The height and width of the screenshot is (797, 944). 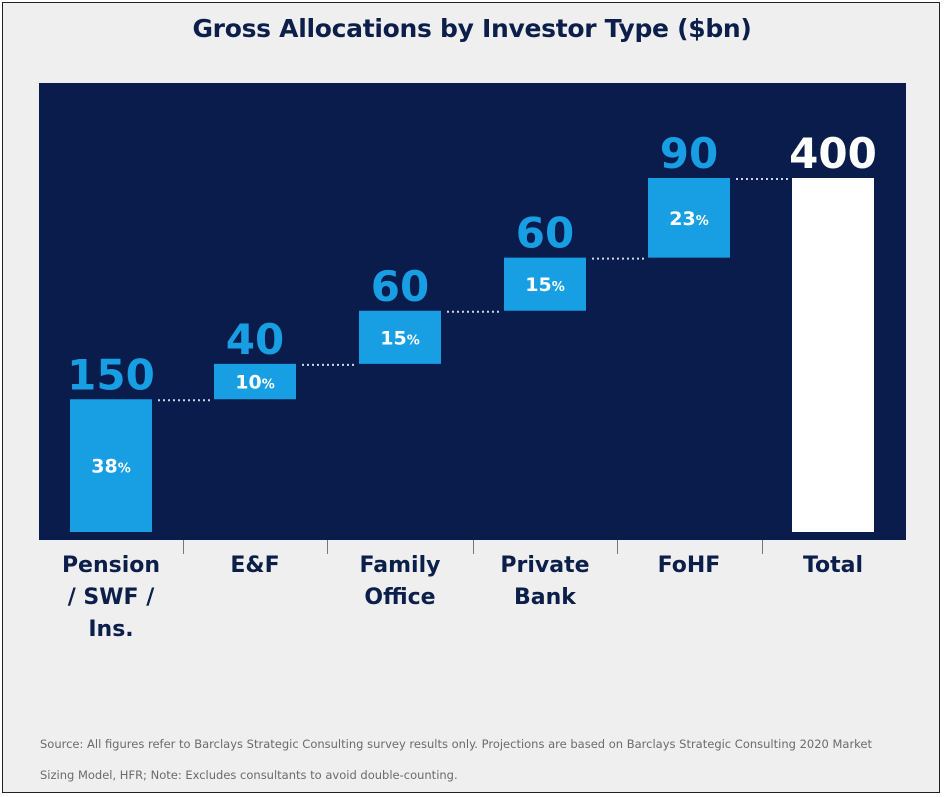 I want to click on chart-title: Gross Allocations by Investor Type ($bn), so click(x=472, y=28).